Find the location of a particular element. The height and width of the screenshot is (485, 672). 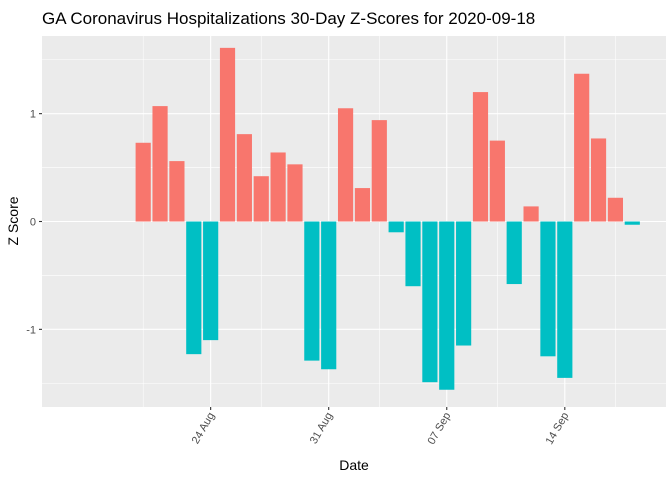

y-axis-ticks: -1 0 1 is located at coordinates (34, 222).